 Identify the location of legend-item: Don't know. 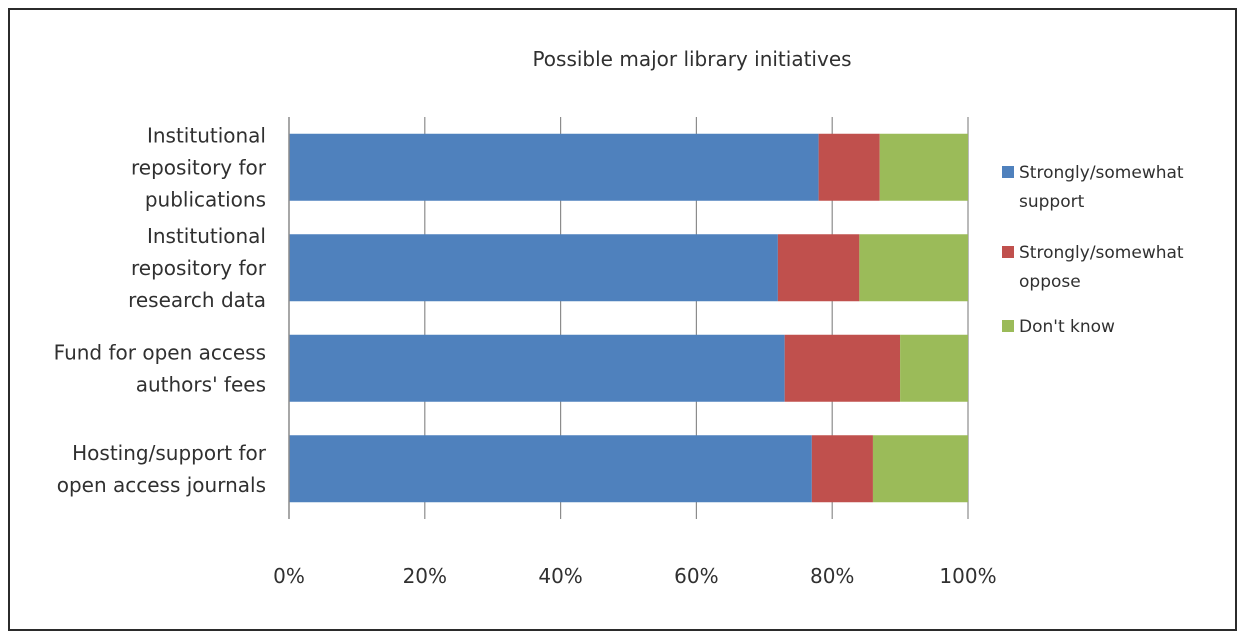
(1058, 327).